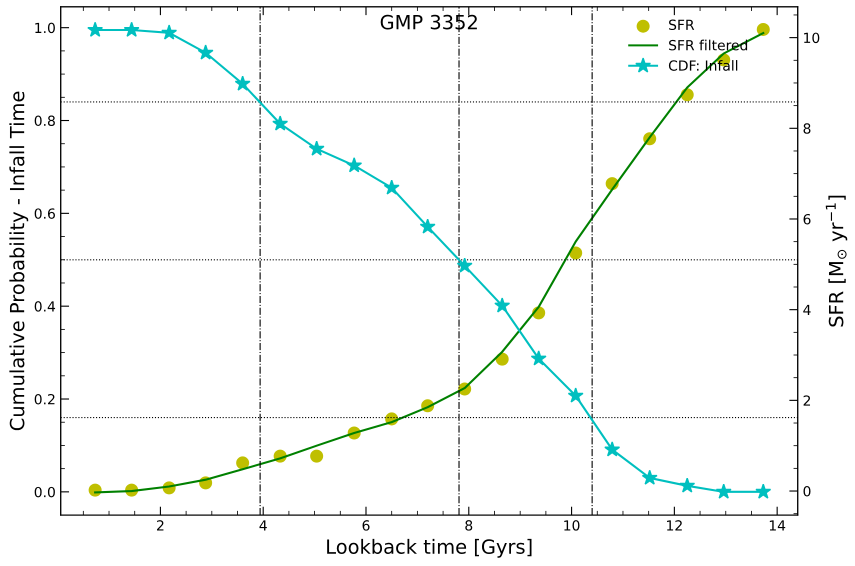  I want to click on y-axis-title: Cumulative Probability - Infall Time, so click(18, 261).